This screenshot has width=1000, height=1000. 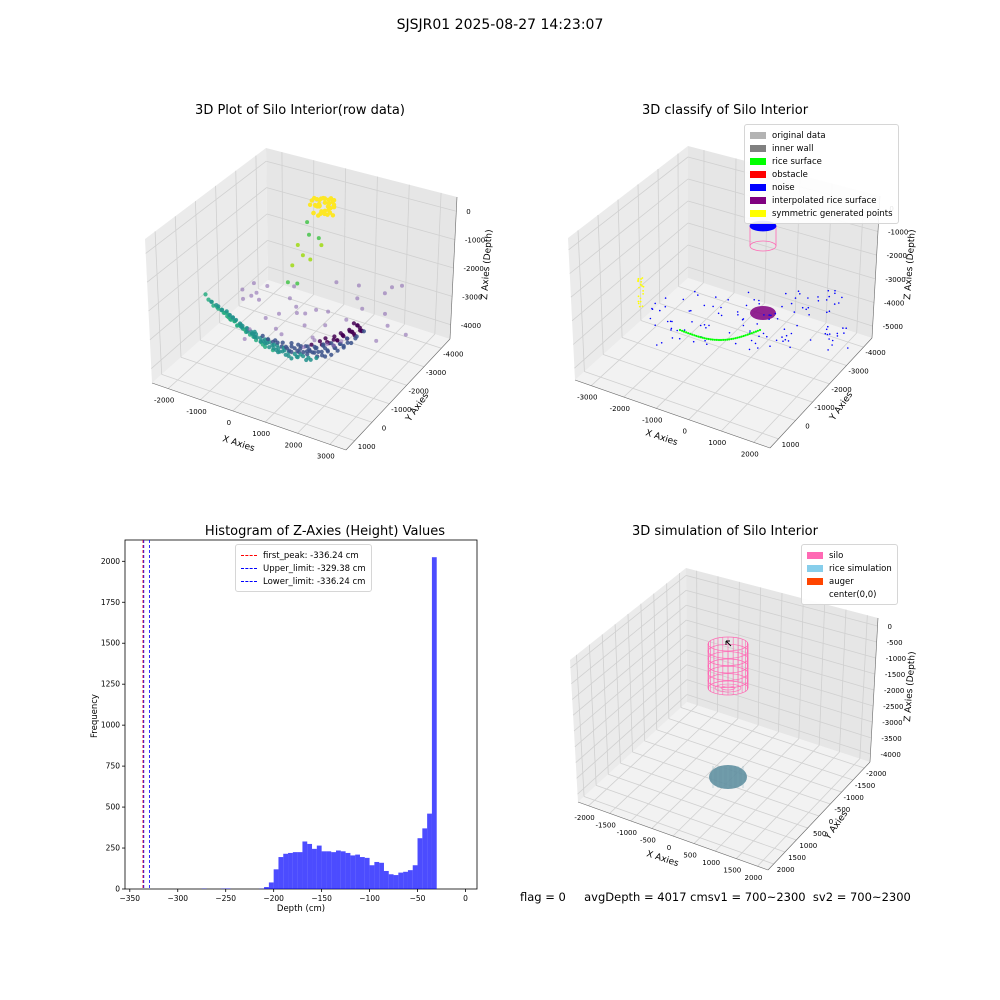 I want to click on hist-legend-item: Lower_limit: -336.24 cm, so click(x=303, y=581).